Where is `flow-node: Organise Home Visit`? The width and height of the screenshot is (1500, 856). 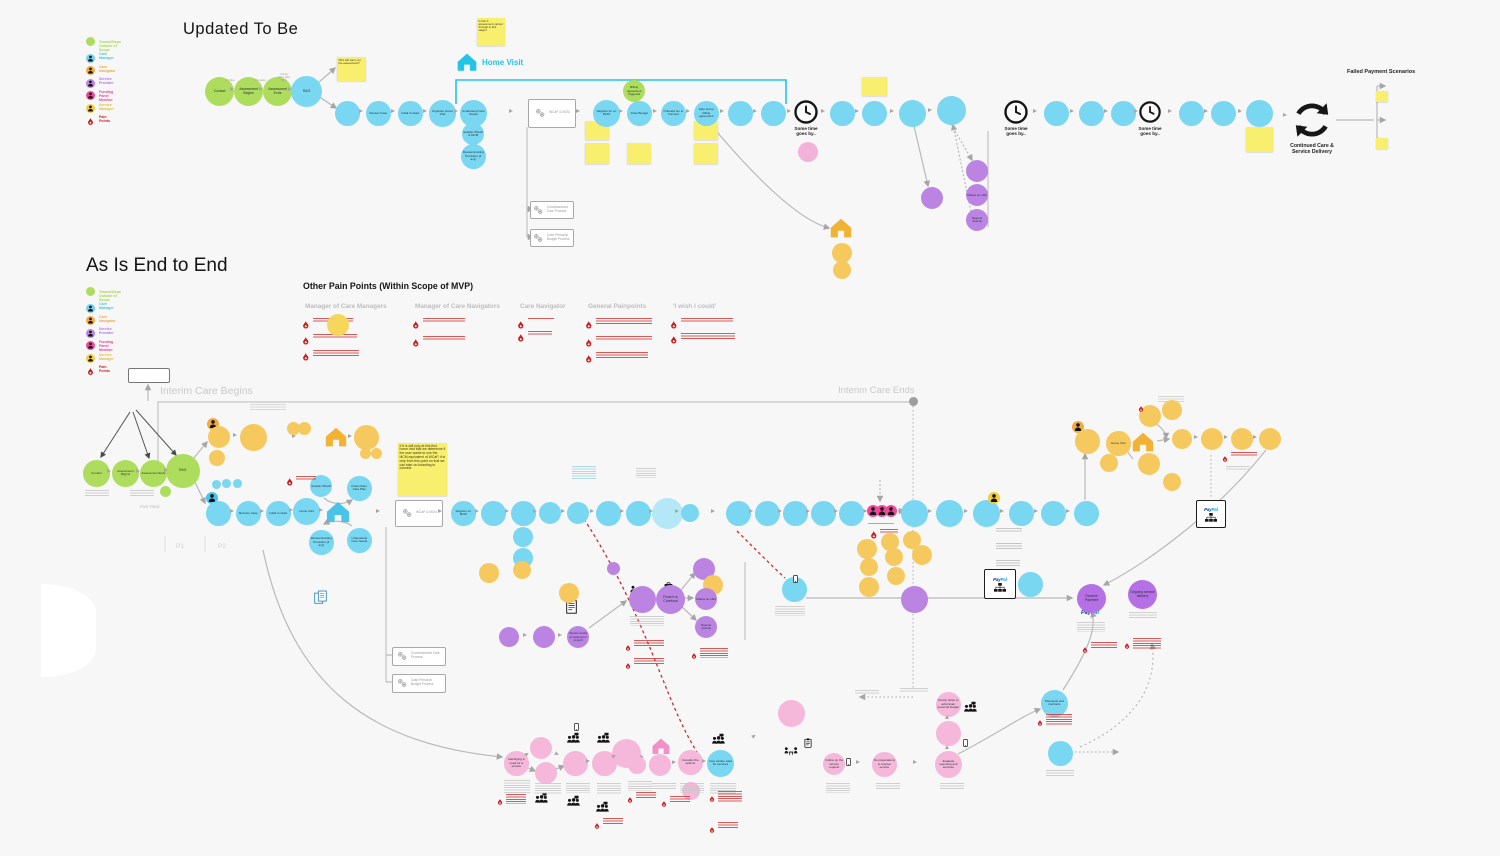 flow-node: Organise Home Visit is located at coordinates (442, 113).